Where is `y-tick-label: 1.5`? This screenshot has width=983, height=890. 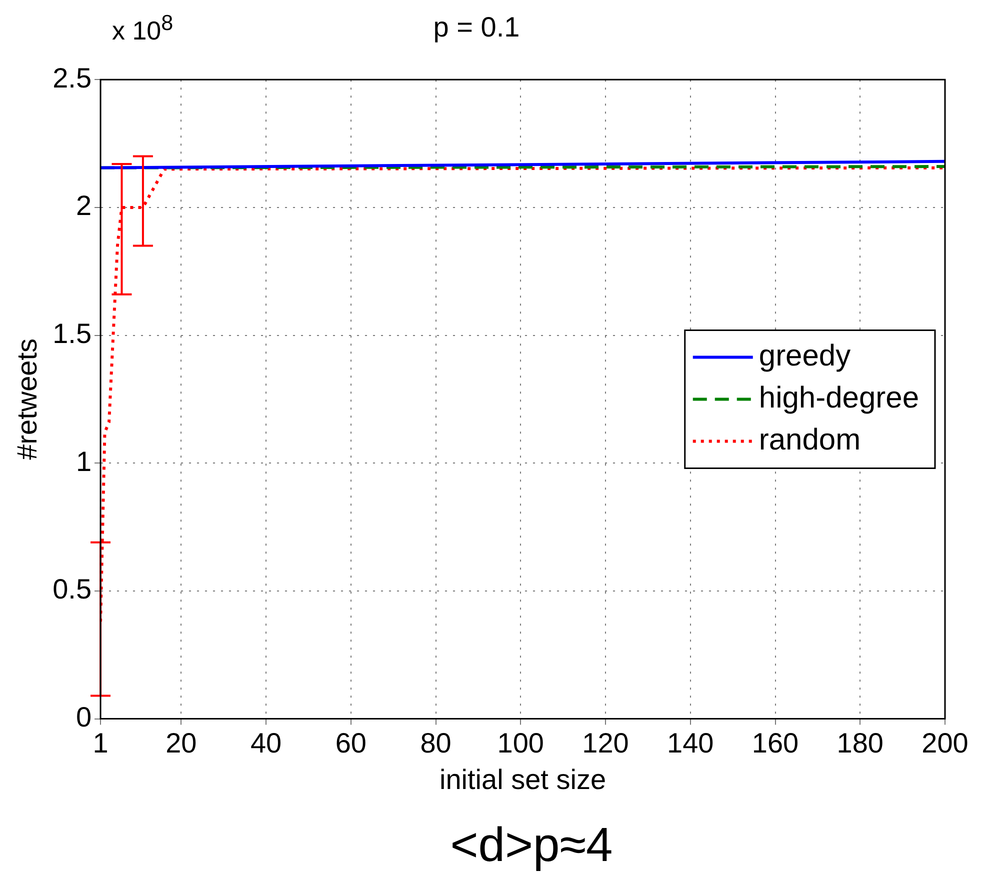 y-tick-label: 1.5 is located at coordinates (72, 333).